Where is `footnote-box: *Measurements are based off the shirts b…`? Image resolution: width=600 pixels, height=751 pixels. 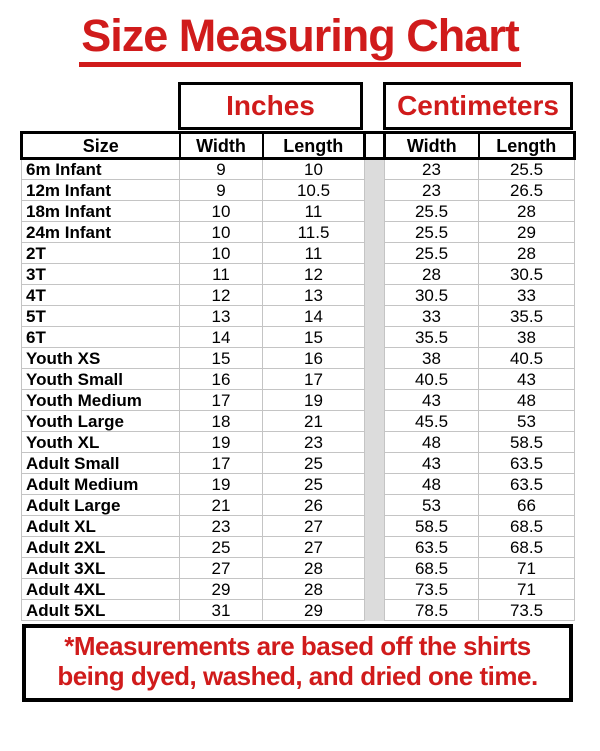 footnote-box: *Measurements are based off the shirts b… is located at coordinates (297, 663).